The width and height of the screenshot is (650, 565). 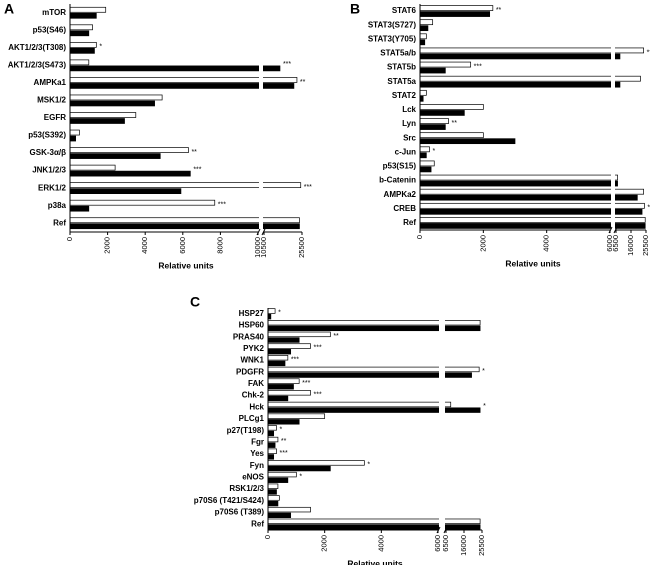 I want to click on x-tick-label: 6000, so click(x=182, y=245).